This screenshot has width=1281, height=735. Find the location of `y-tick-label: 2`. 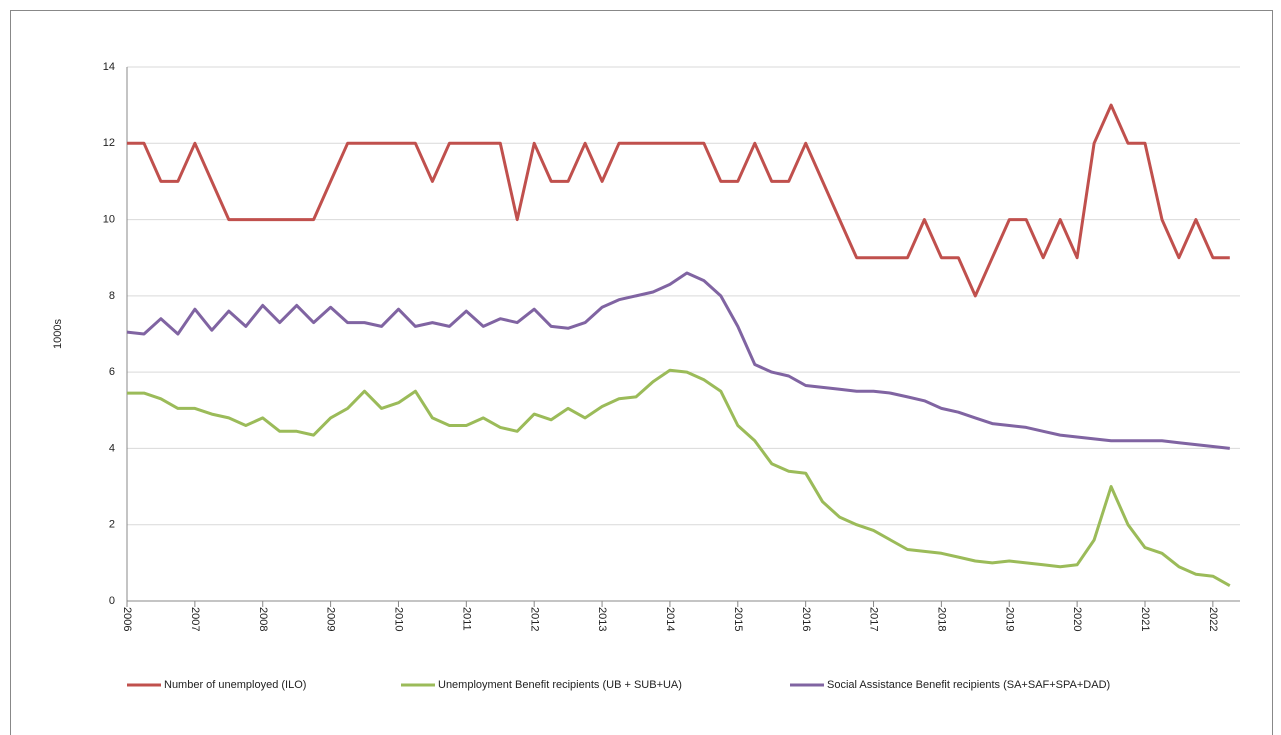

y-tick-label: 2 is located at coordinates (112, 525).